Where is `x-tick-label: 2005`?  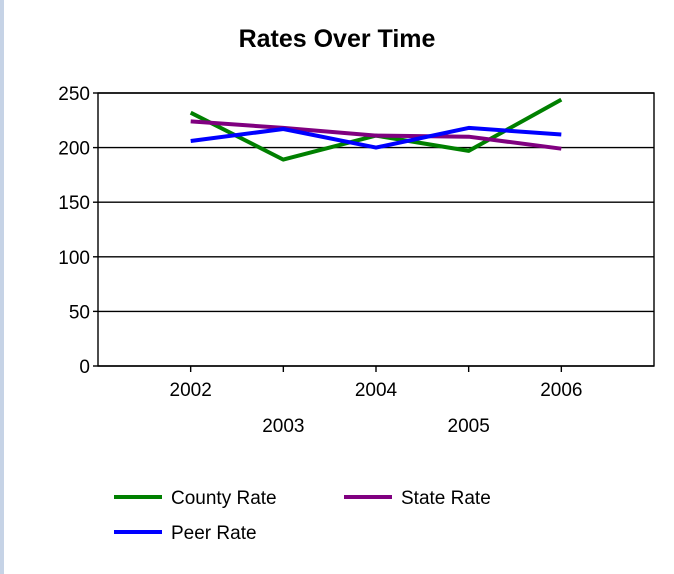 x-tick-label: 2005 is located at coordinates (469, 426).